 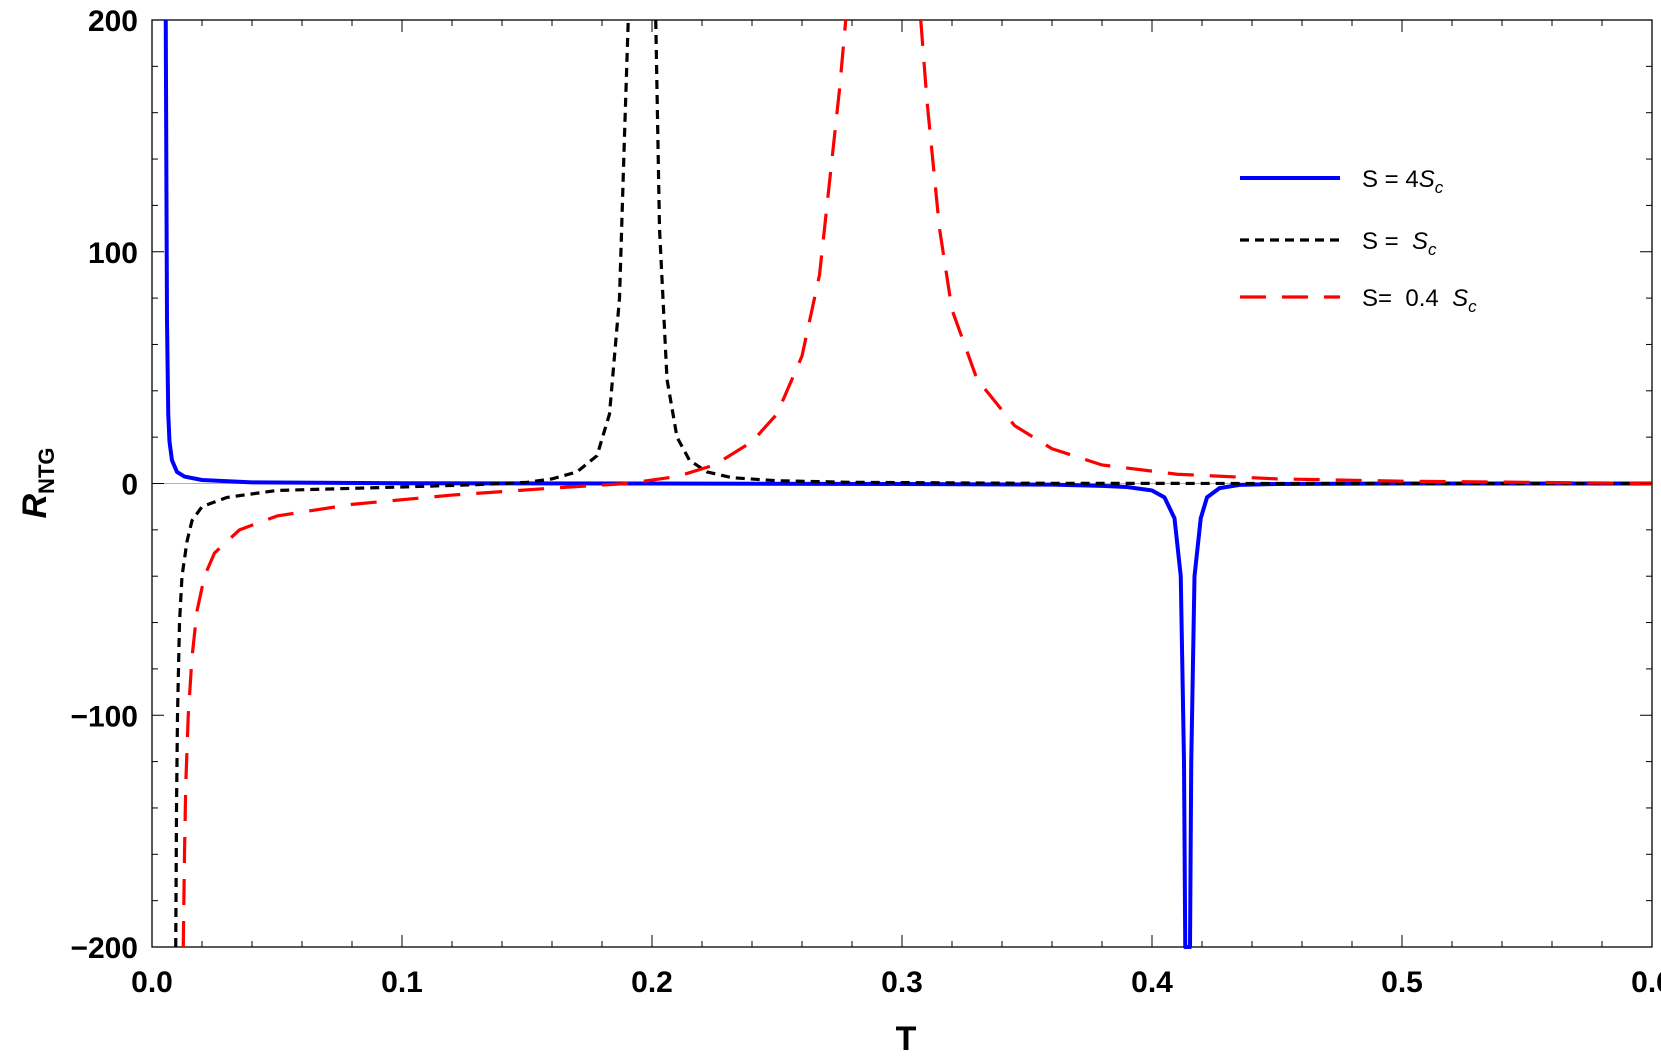 I want to click on legend-entry-text: S =, so click(x=1387, y=241).